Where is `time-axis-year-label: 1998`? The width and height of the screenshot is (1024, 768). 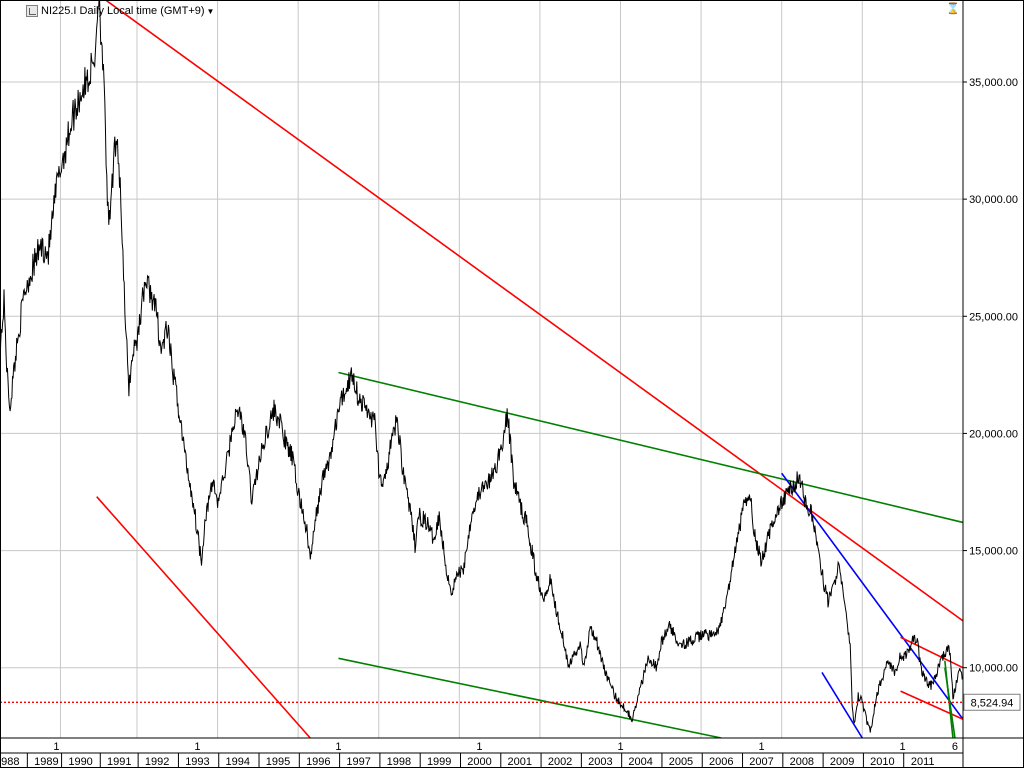 time-axis-year-label: 1998 is located at coordinates (399, 762).